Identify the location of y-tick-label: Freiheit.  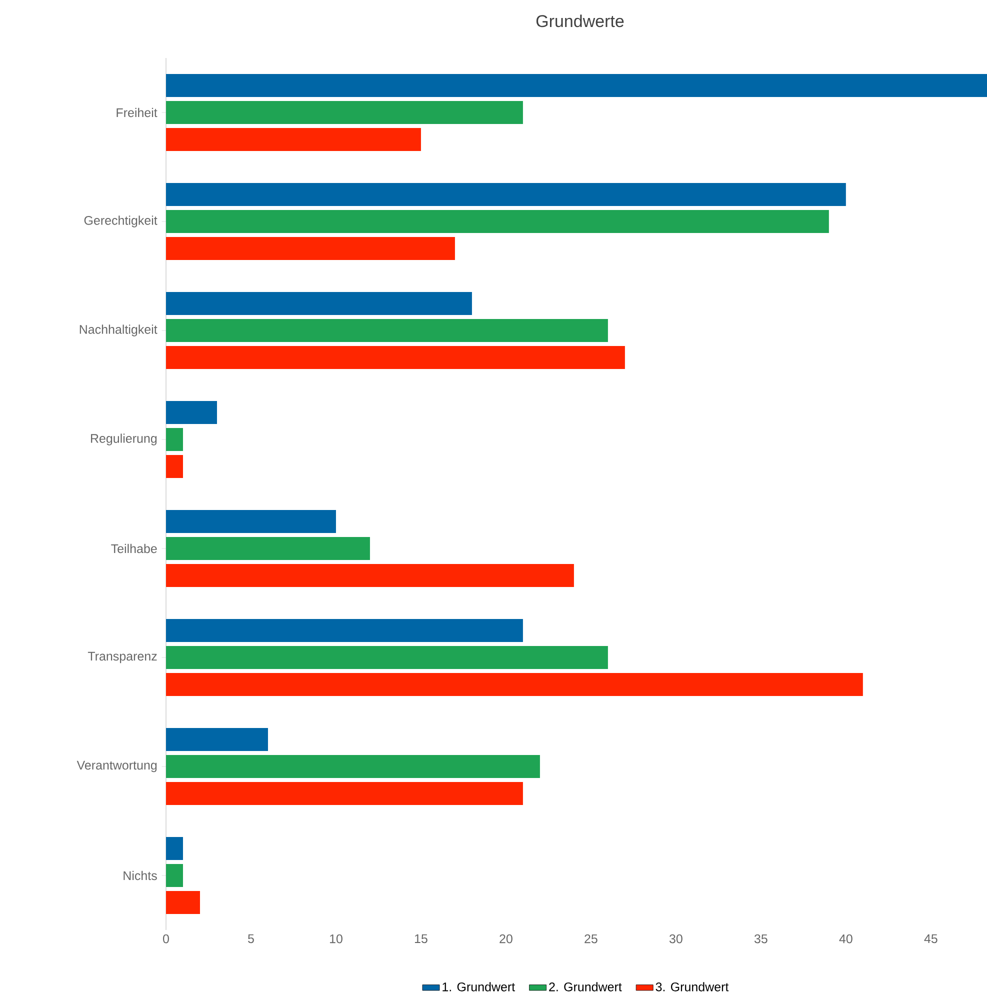
(137, 113).